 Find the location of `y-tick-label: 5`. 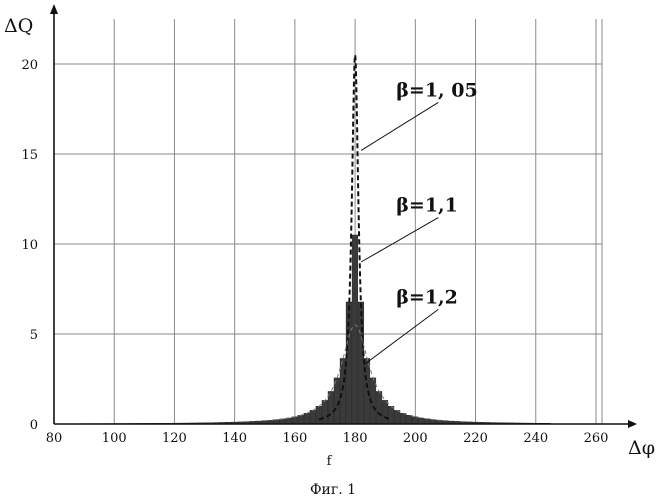

y-tick-label: 5 is located at coordinates (34, 335).